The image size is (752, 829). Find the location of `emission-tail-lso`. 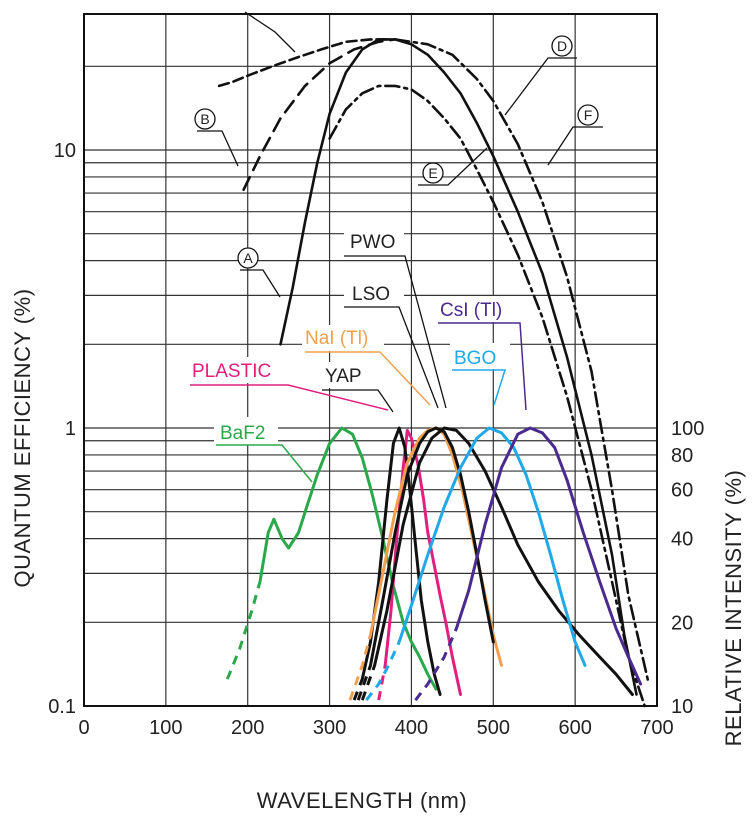

emission-tail-lso is located at coordinates (364, 682).